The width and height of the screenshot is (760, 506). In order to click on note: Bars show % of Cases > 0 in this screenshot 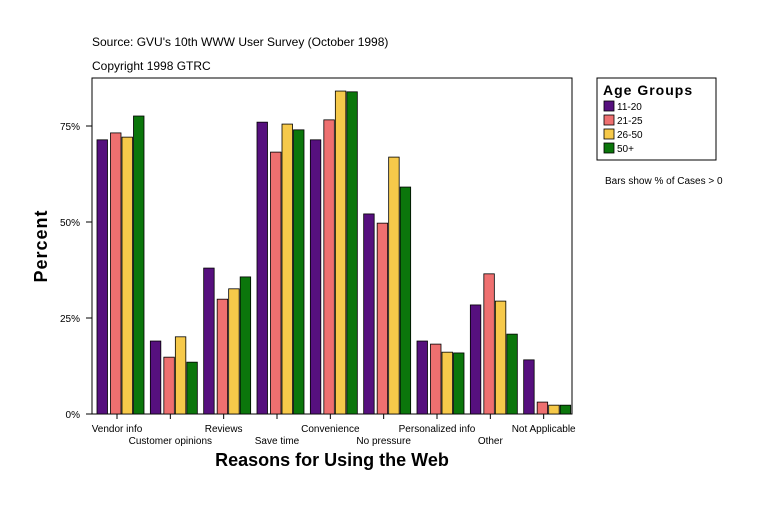, I will do `click(664, 181)`.